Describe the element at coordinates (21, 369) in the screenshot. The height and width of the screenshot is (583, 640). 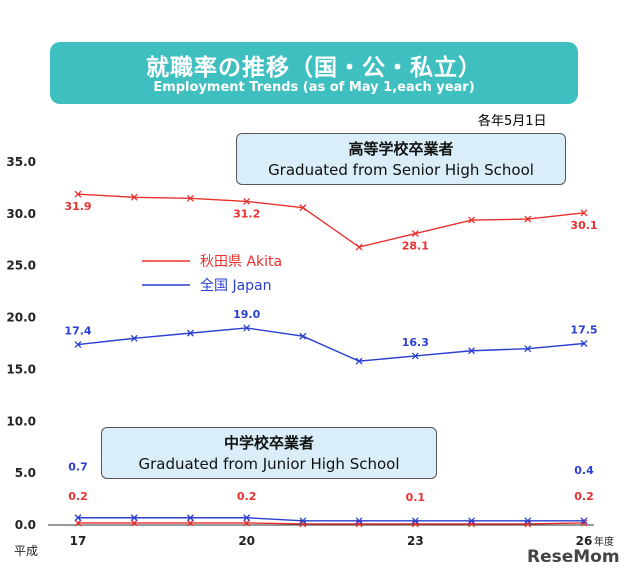
I see `y-tick-label: 15.0` at that location.